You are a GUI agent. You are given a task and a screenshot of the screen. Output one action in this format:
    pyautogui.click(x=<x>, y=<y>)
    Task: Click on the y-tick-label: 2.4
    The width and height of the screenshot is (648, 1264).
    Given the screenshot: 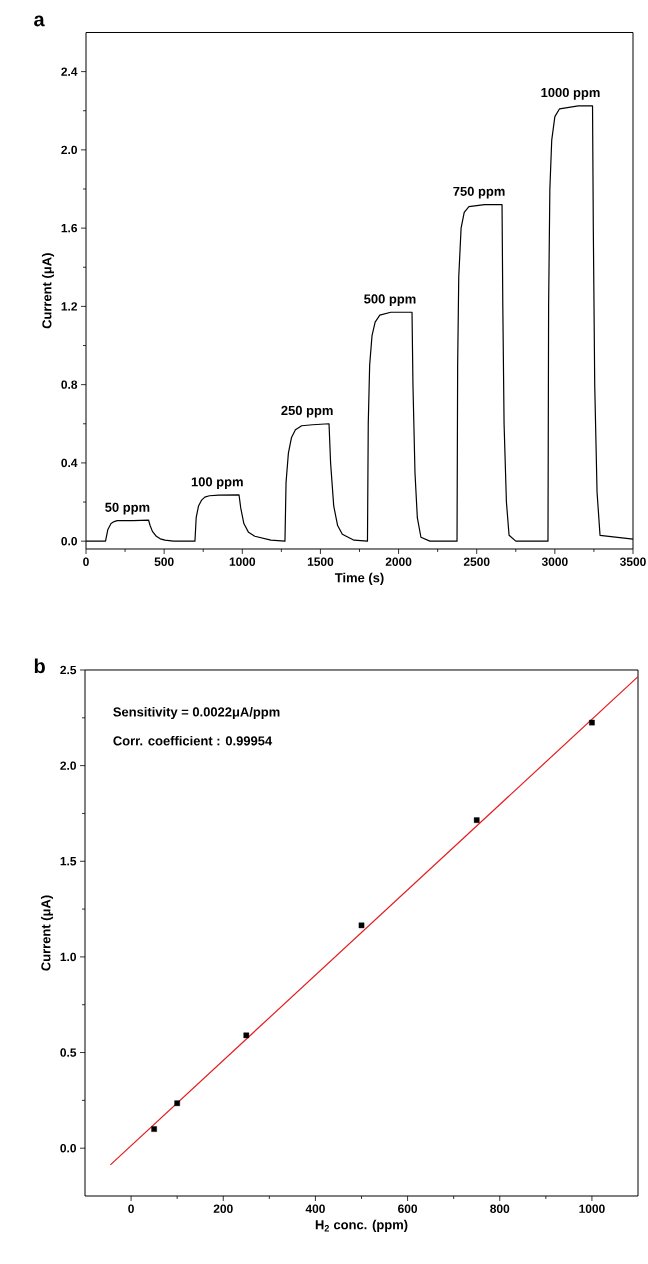 What is the action you would take?
    pyautogui.click(x=69, y=71)
    